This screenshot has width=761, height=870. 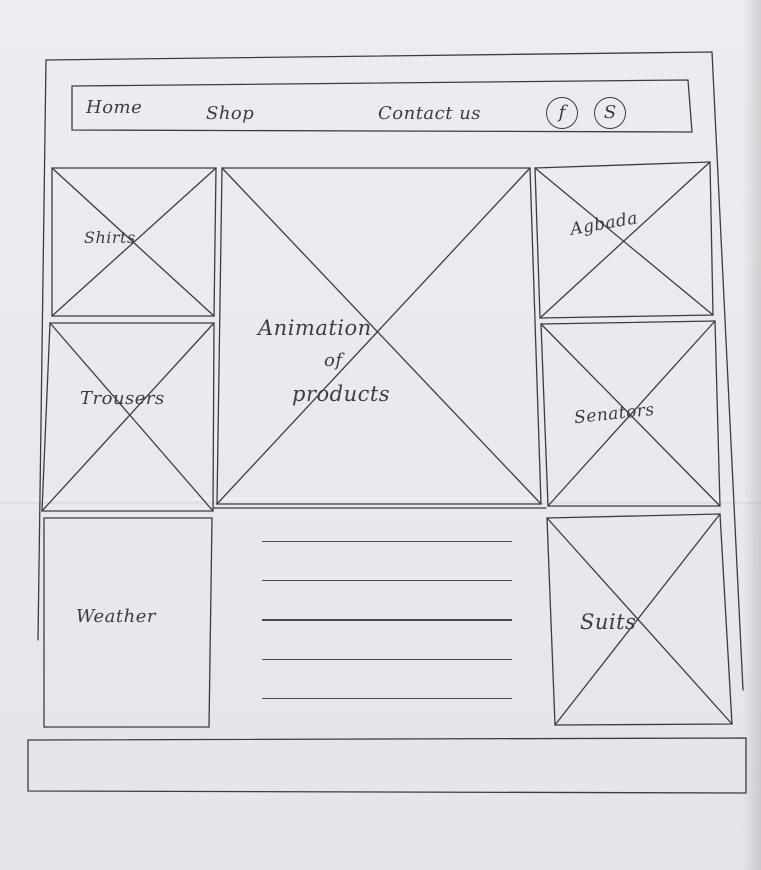 I want to click on social-s-icon: S, so click(x=610, y=113).